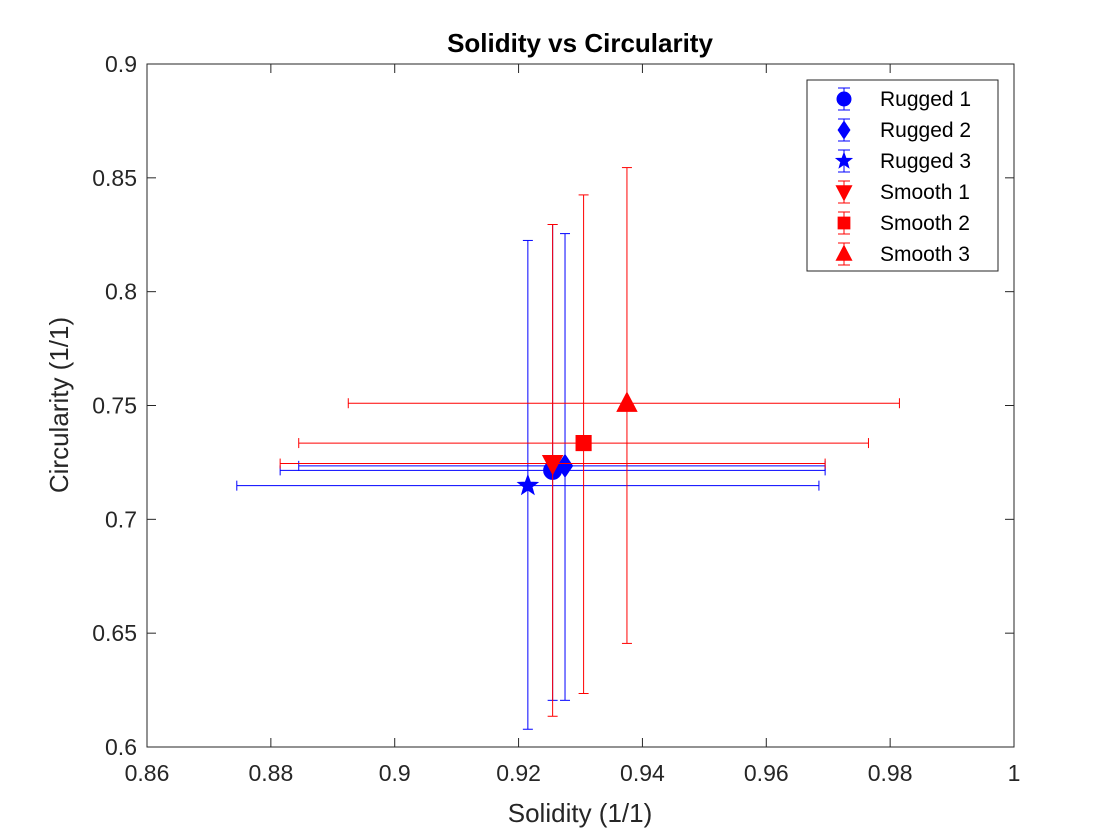  Describe the element at coordinates (270, 773) in the screenshot. I see `x-tick-label: 0.88` at that location.